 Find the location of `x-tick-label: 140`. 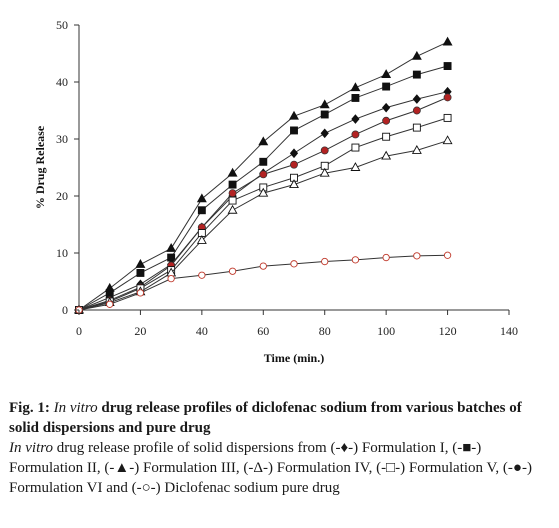

x-tick-label: 140 is located at coordinates (509, 331).